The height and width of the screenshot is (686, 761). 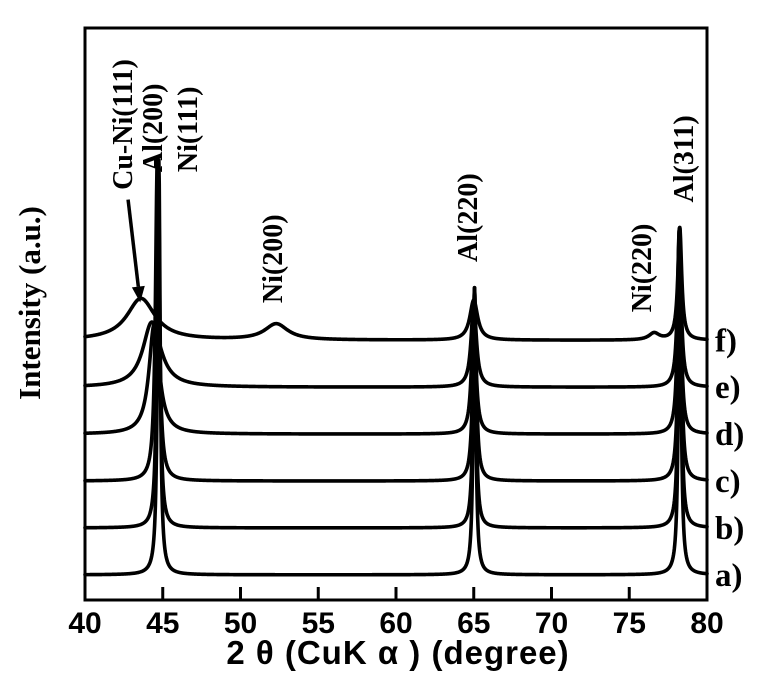 What do you see at coordinates (729, 576) in the screenshot?
I see `curve-label-a: a)` at bounding box center [729, 576].